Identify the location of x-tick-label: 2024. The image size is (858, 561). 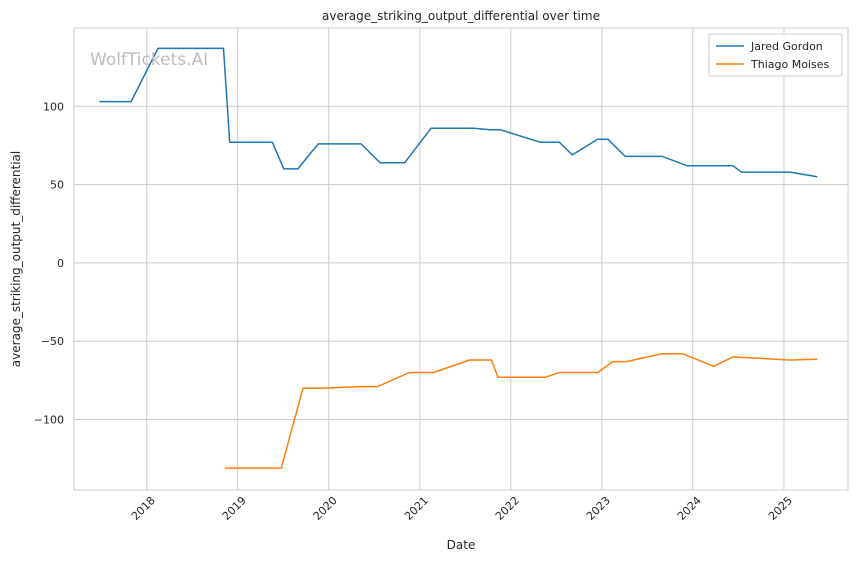
(689, 508).